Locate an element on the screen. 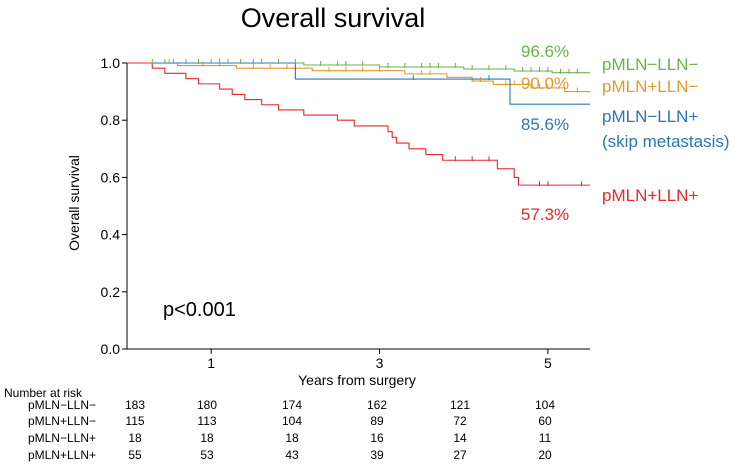  risk-cell: 115 is located at coordinates (134, 421).